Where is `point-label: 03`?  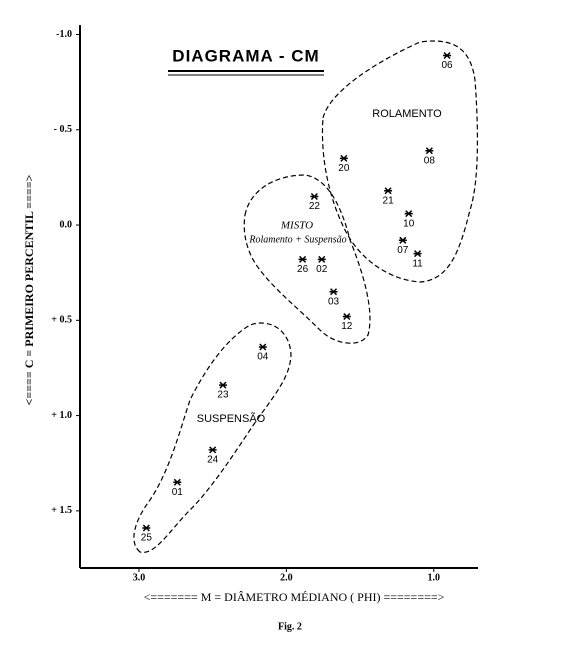 point-label: 03 is located at coordinates (334, 301).